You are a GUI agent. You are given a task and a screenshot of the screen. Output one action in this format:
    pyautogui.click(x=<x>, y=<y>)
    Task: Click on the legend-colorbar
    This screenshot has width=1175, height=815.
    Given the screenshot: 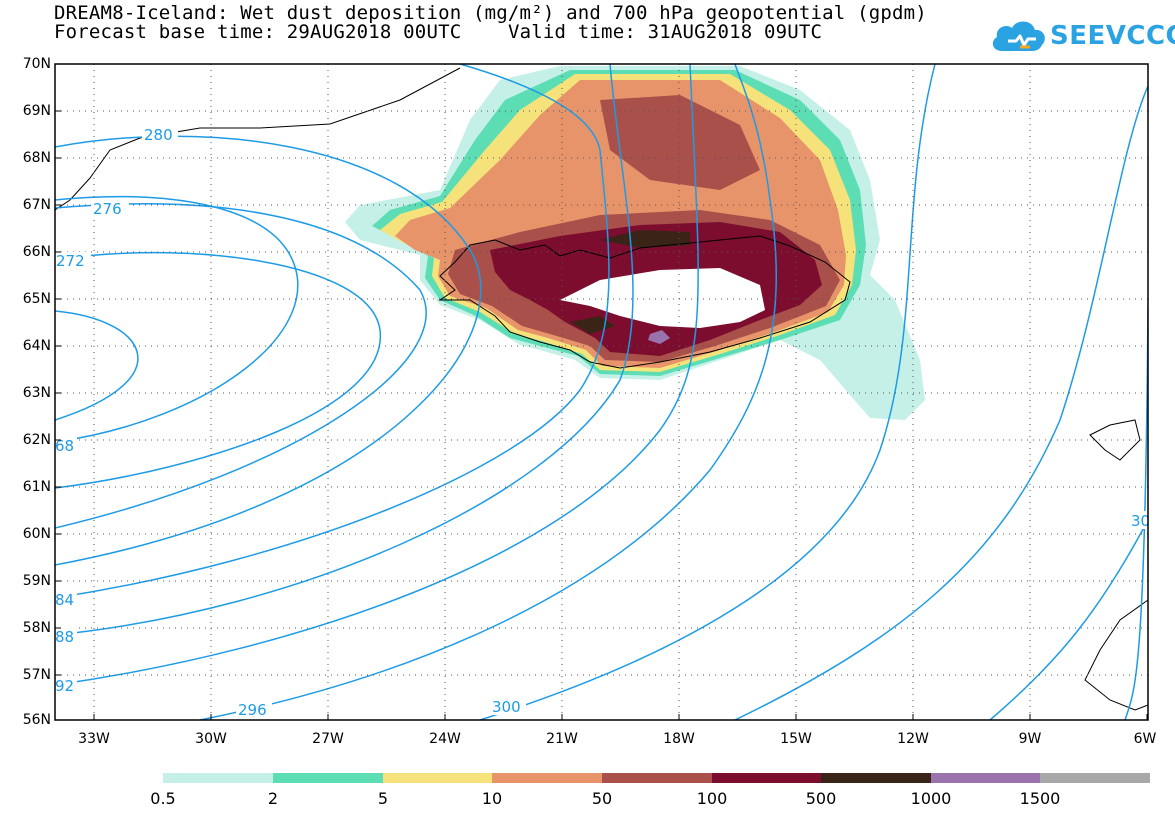 What is the action you would take?
    pyautogui.click(x=656, y=778)
    